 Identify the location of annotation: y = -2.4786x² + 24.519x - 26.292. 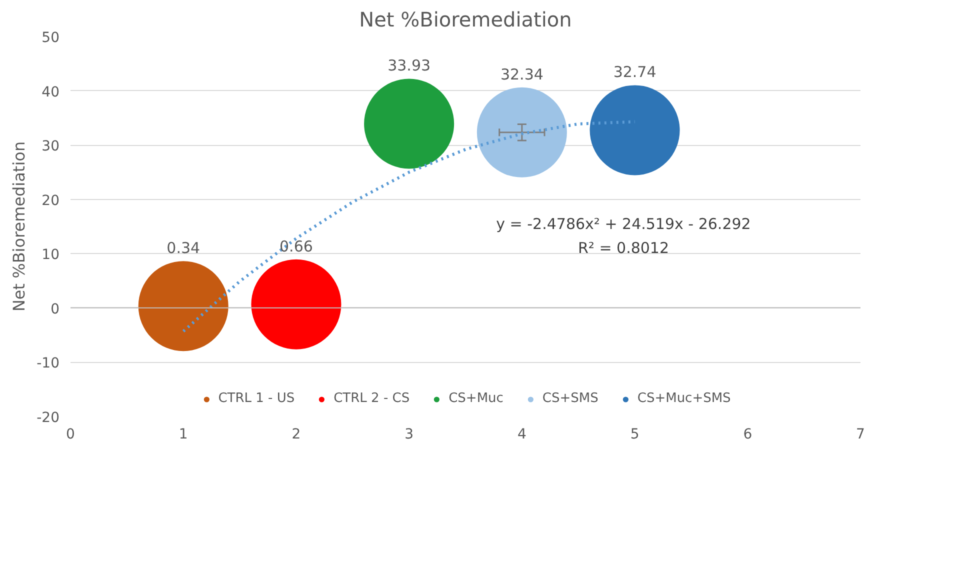
(623, 223).